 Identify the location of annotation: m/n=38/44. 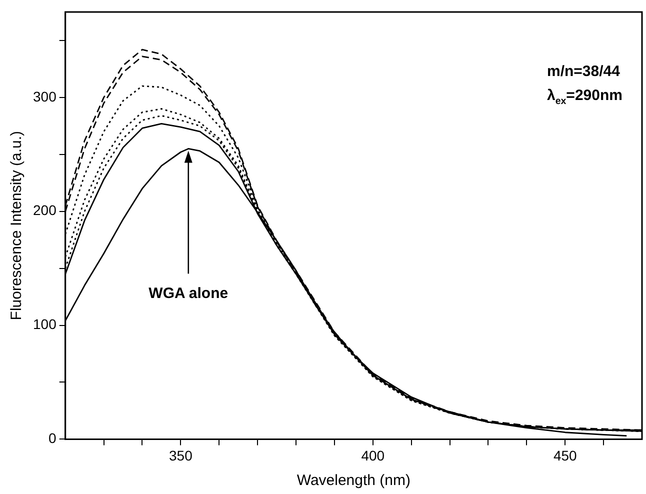
(584, 71).